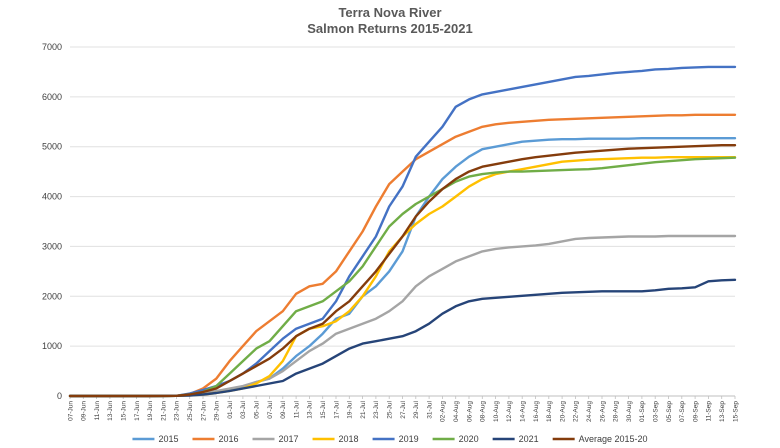 The width and height of the screenshot is (780, 448). What do you see at coordinates (376, 409) in the screenshot?
I see `x-tick-label: 23-Jul` at bounding box center [376, 409].